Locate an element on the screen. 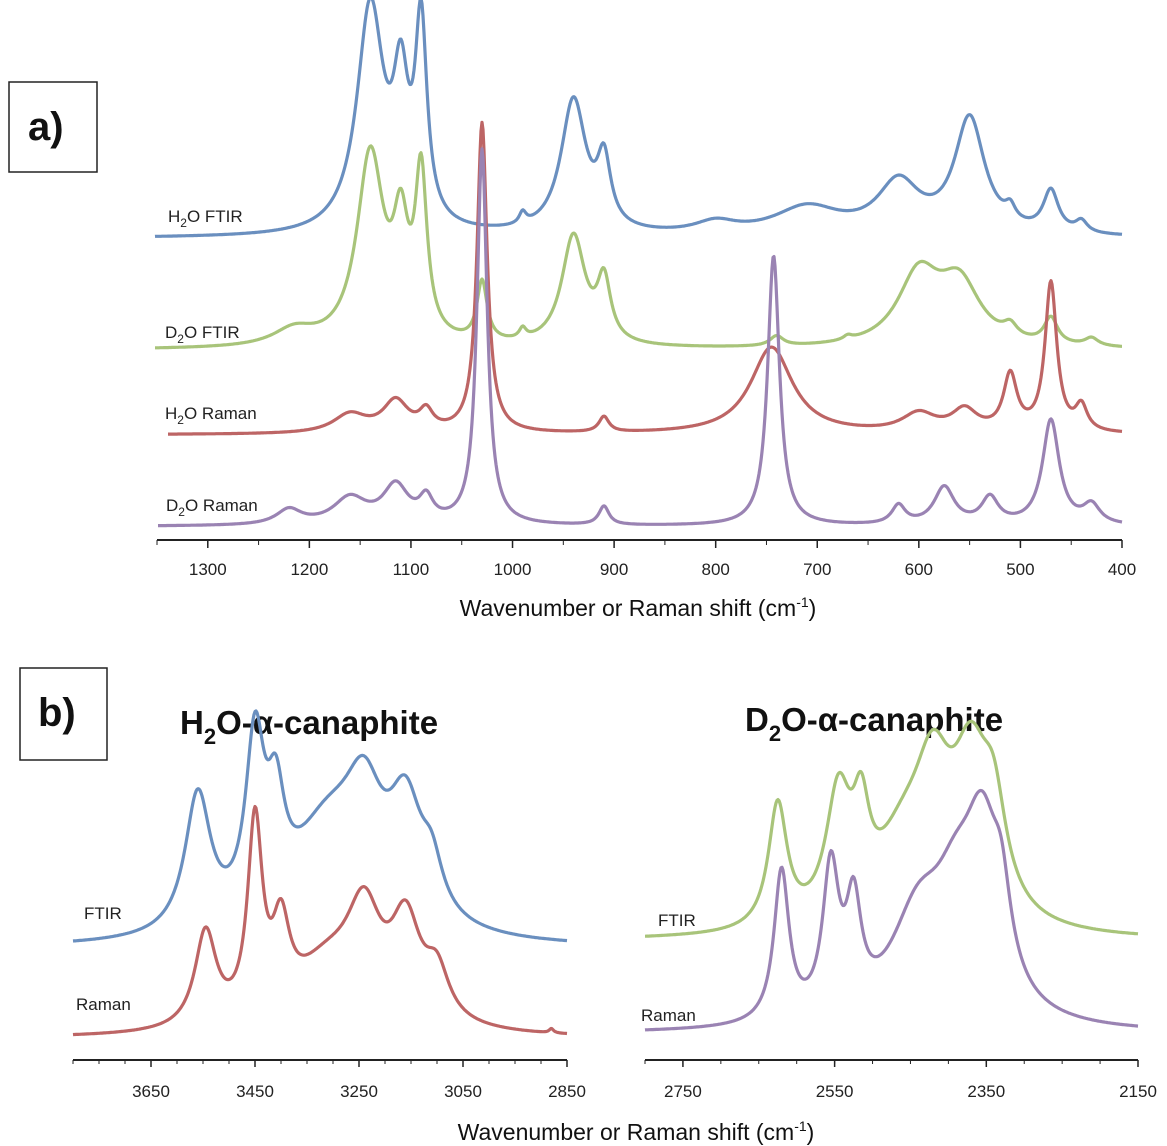  label-bl-ftir: FTIR is located at coordinates (103, 913).